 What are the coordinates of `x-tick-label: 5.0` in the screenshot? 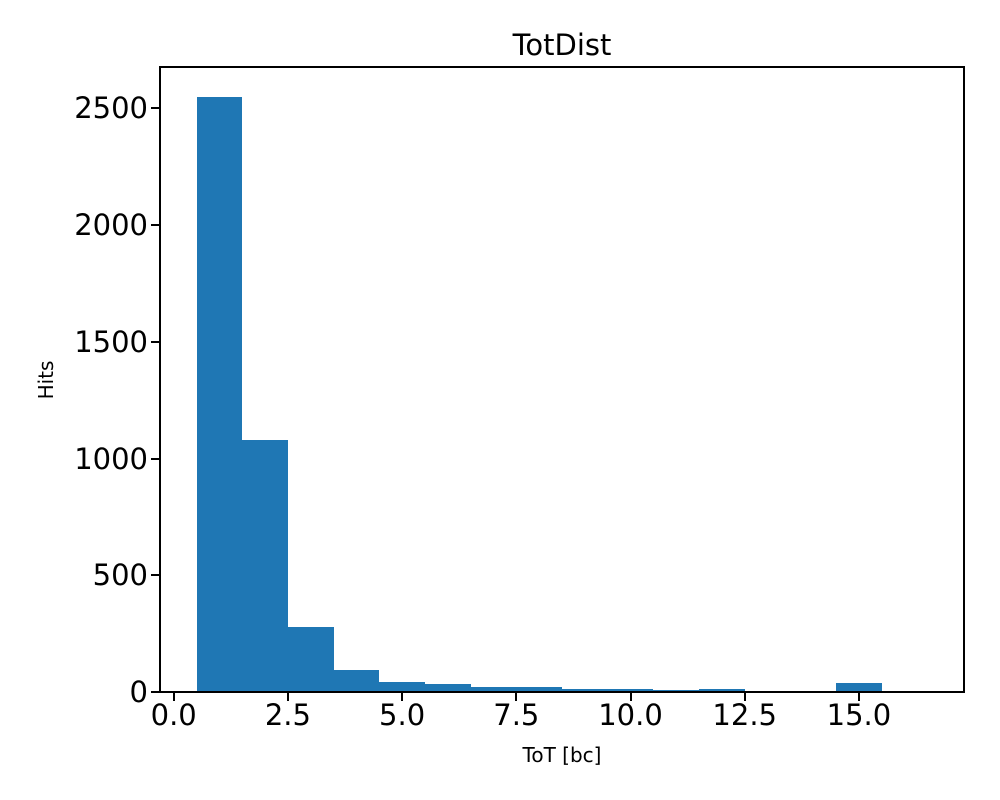 It's located at (402, 715).